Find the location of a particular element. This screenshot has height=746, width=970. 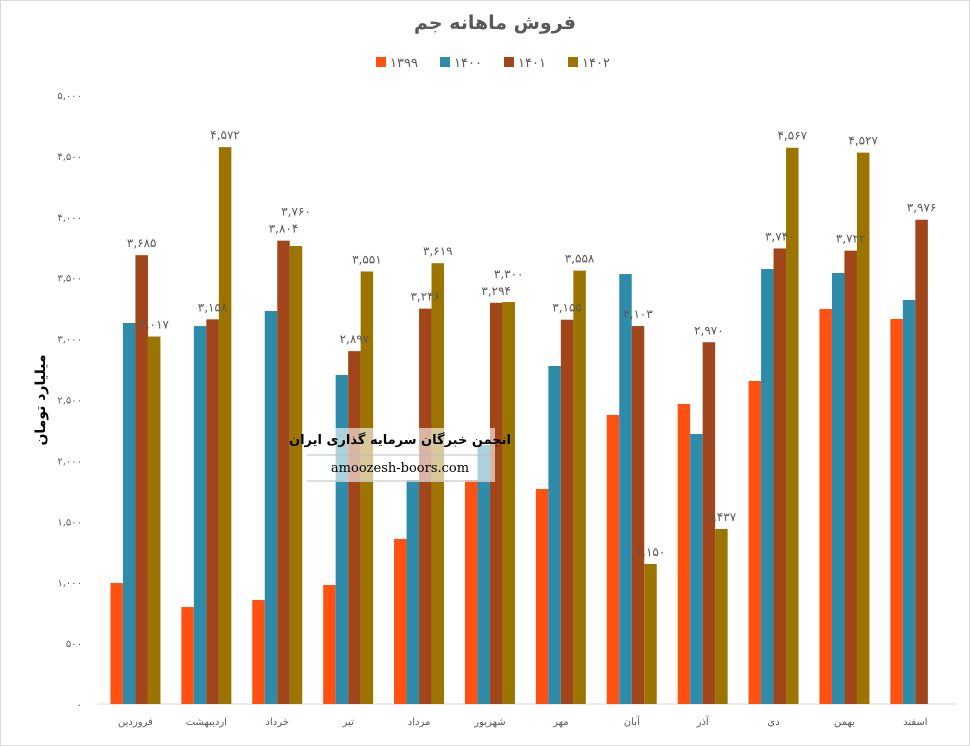

data-label: ۳,۶۸۵ is located at coordinates (142, 243).